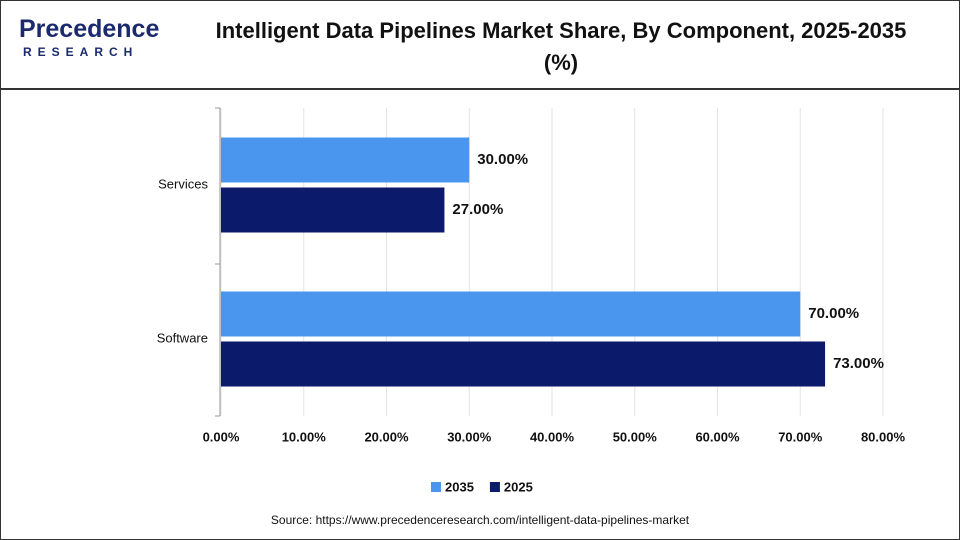 This screenshot has height=540, width=960. I want to click on x-tick-label: 0.00%, so click(221, 436).